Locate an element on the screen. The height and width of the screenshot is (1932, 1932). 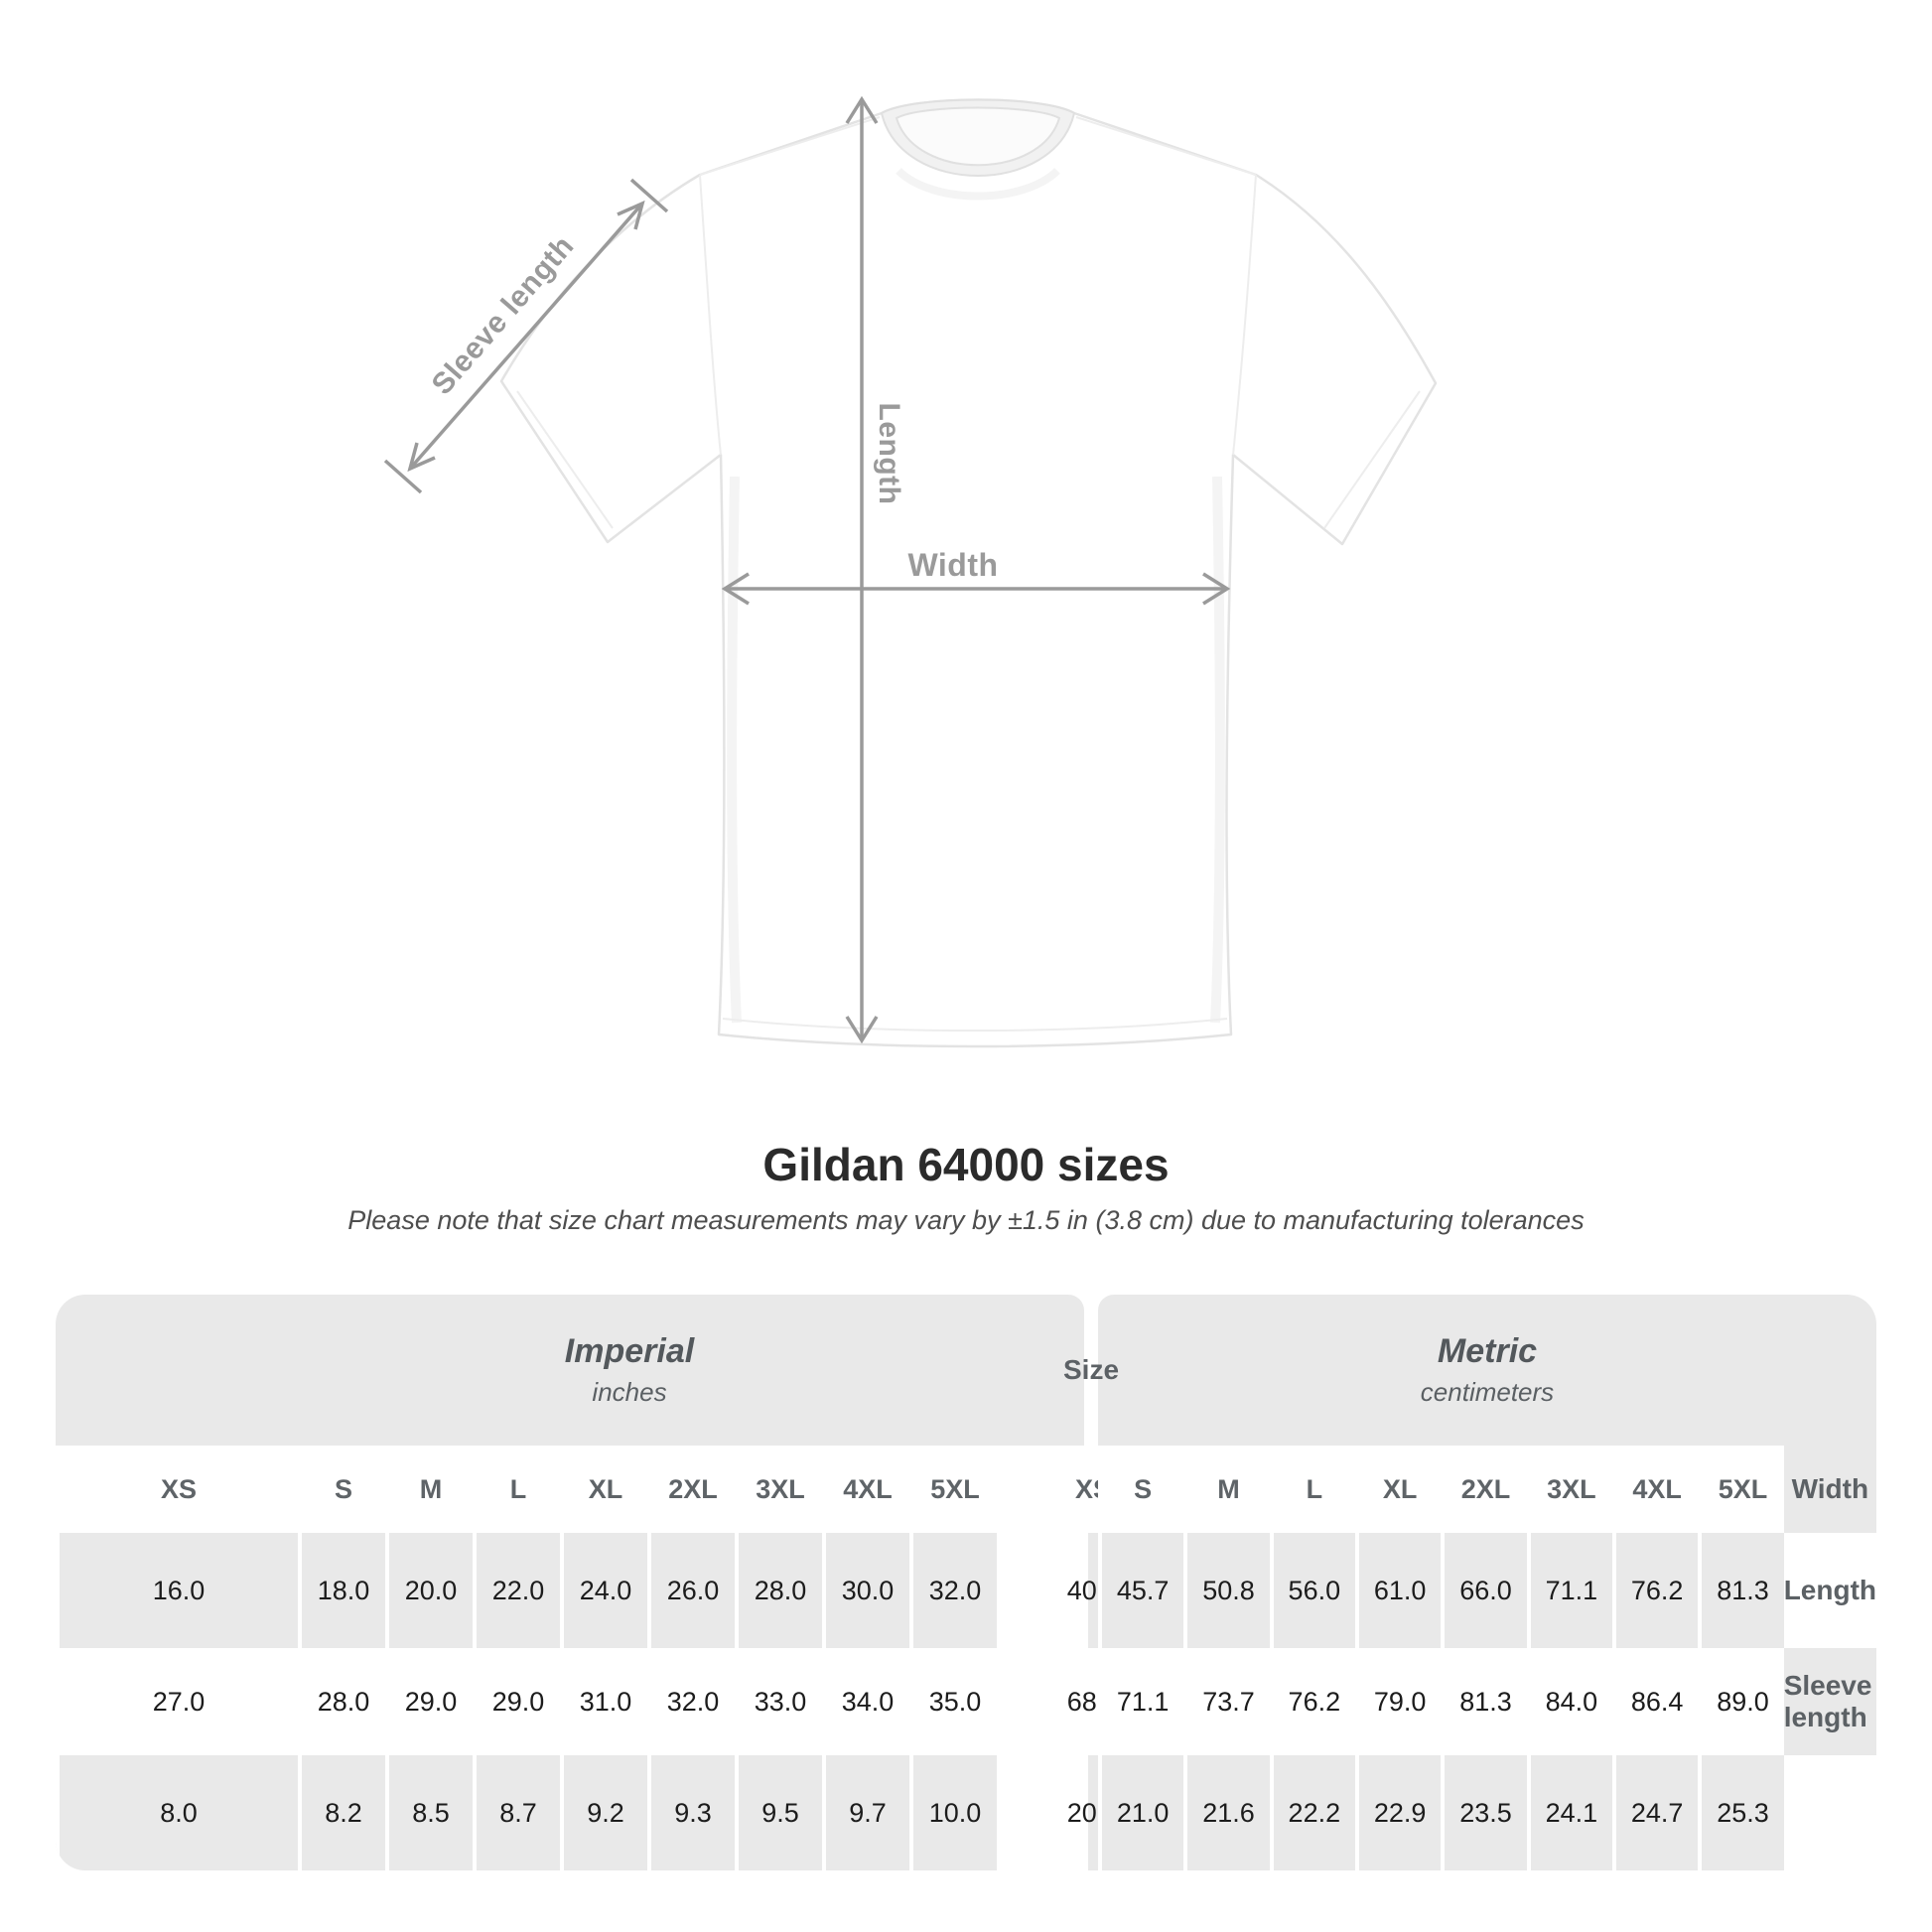
table-cell: 16.0 is located at coordinates (177, 1591).